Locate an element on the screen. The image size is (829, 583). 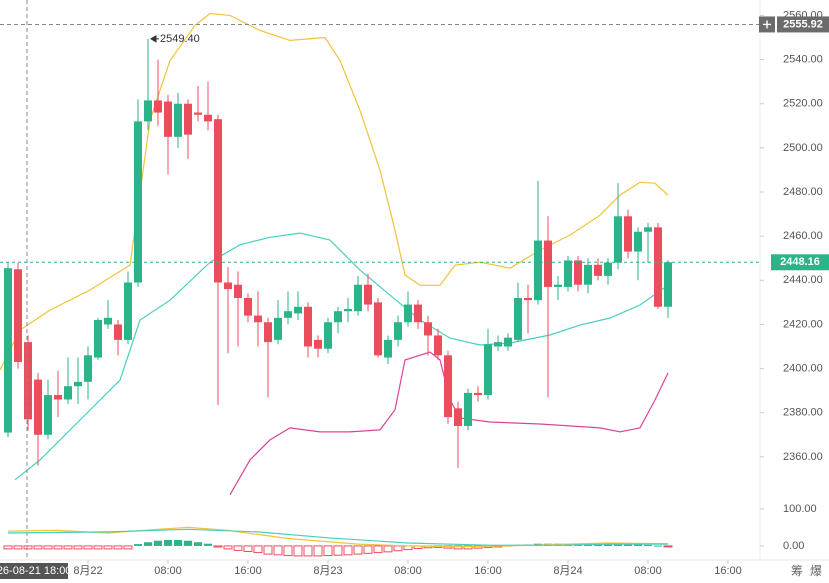
toolbar-item: 筹 is located at coordinates (797, 571).